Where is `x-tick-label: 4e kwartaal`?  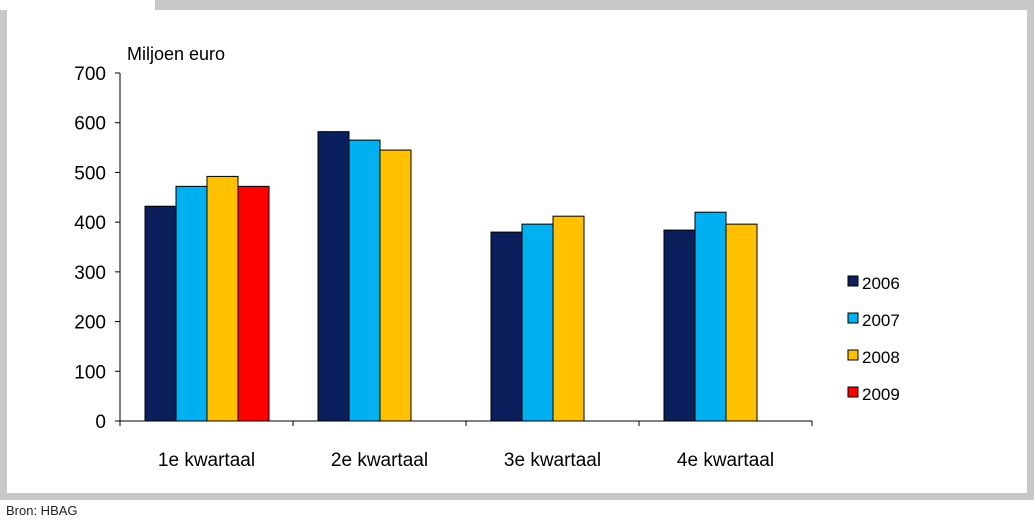
x-tick-label: 4e kwartaal is located at coordinates (725, 460).